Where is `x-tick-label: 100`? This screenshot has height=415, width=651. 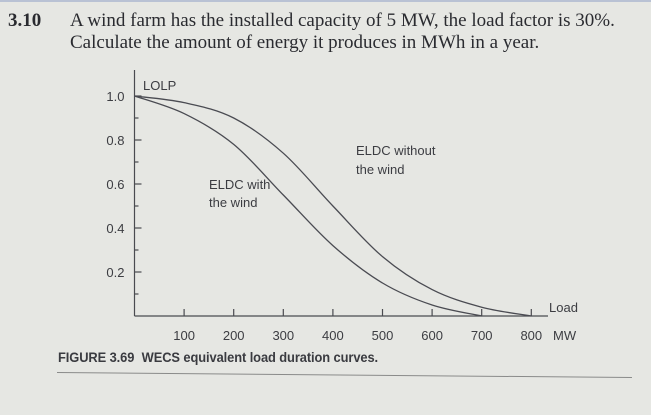 x-tick-label: 100 is located at coordinates (184, 335).